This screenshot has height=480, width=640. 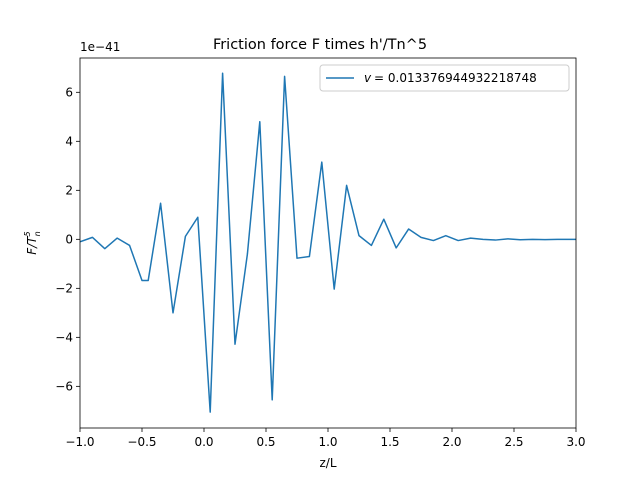 What do you see at coordinates (203, 442) in the screenshot?
I see `x-tick-label: 0.0` at bounding box center [203, 442].